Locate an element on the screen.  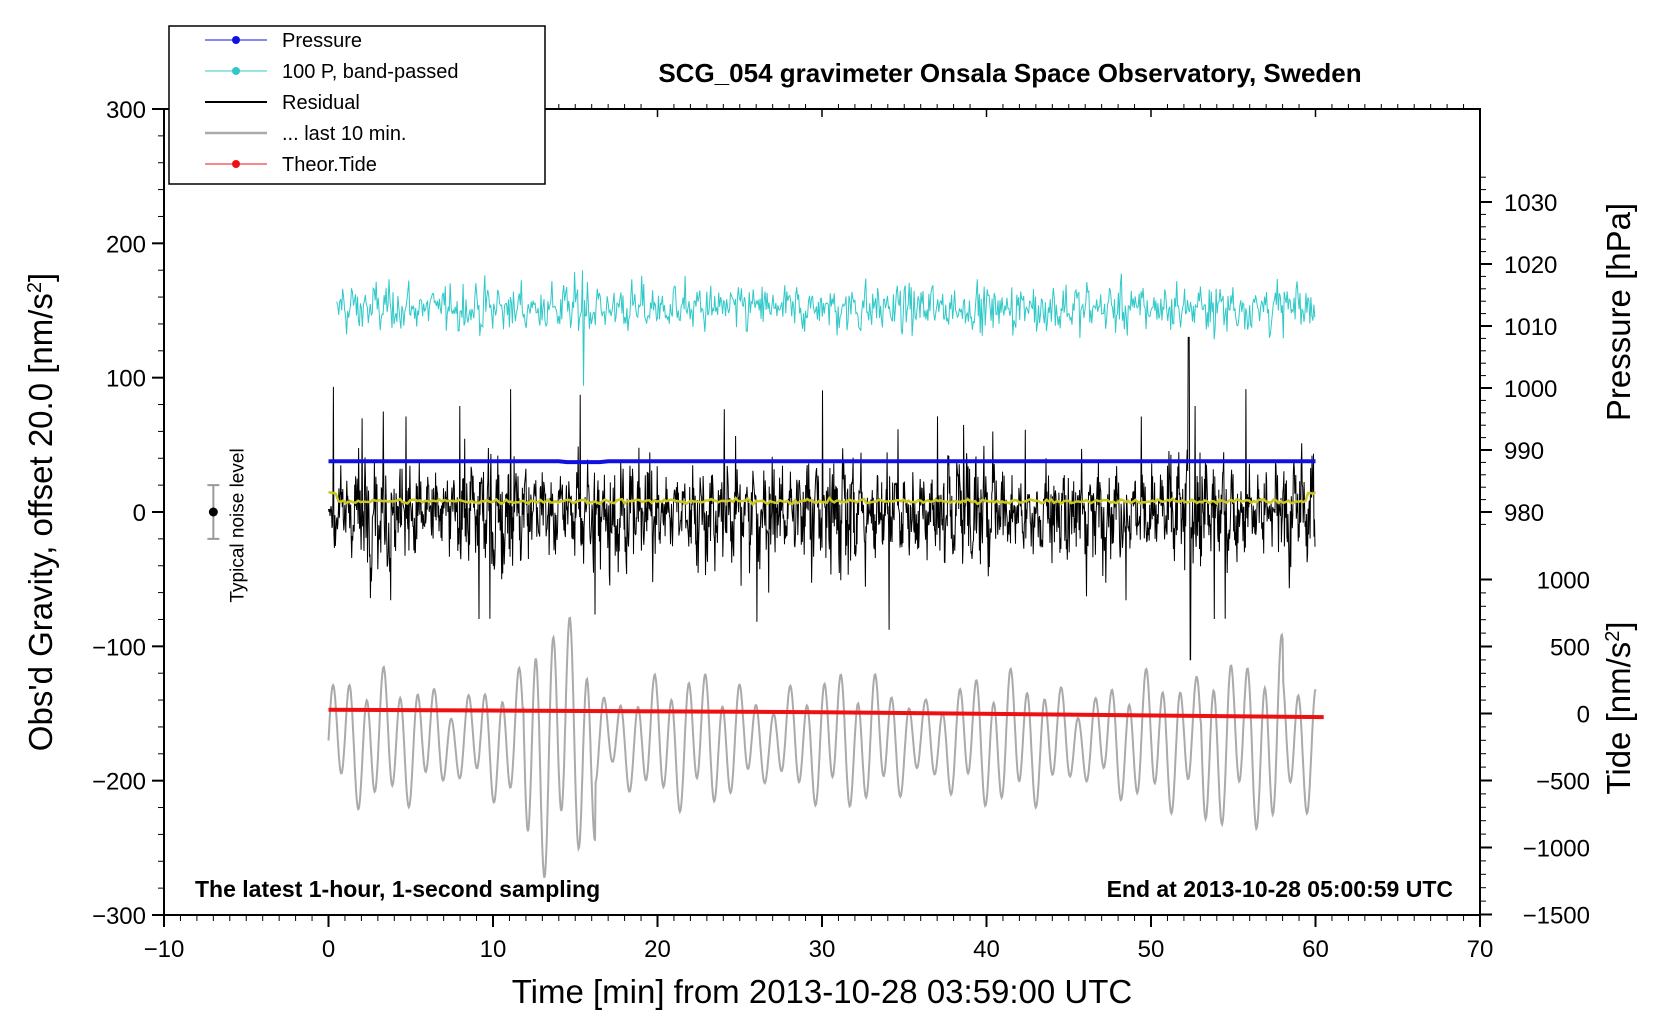
series-smoothed-line is located at coordinates (822, 498).